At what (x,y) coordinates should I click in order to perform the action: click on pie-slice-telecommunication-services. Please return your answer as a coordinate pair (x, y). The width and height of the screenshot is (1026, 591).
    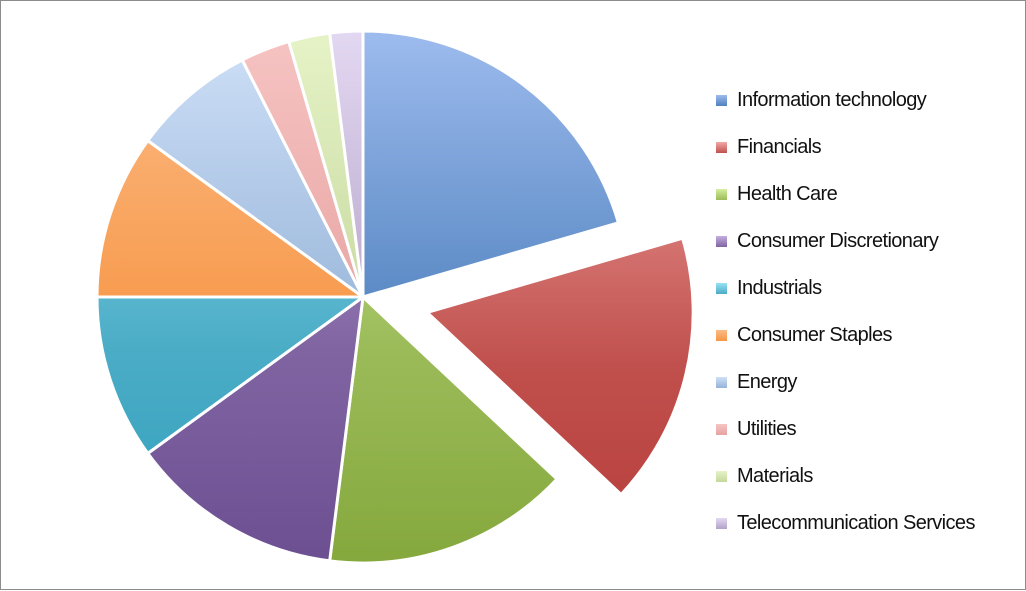
    Looking at the image, I should click on (346, 164).